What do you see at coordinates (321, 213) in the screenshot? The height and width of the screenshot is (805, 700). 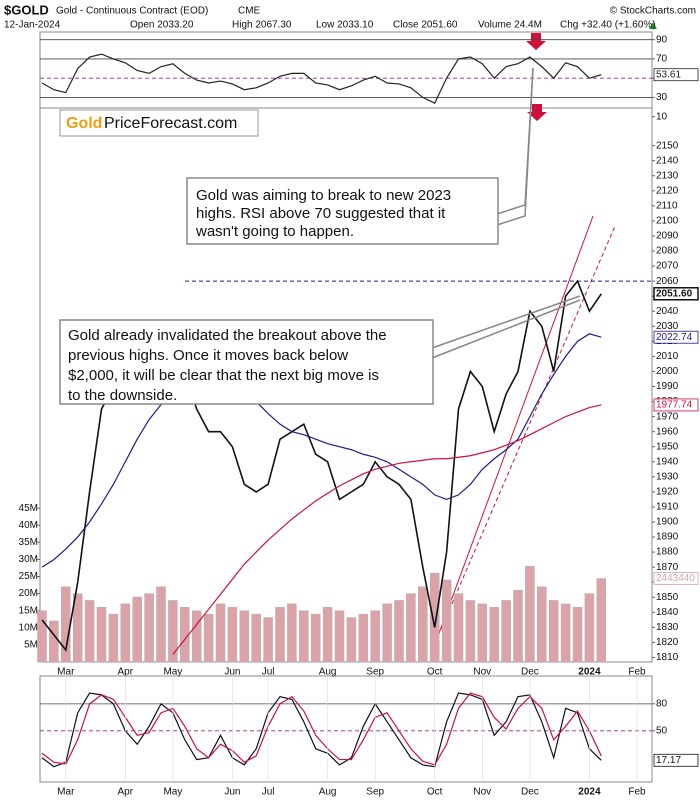 I see `annotation-text: highs. RSI above 70 suggested that it` at bounding box center [321, 213].